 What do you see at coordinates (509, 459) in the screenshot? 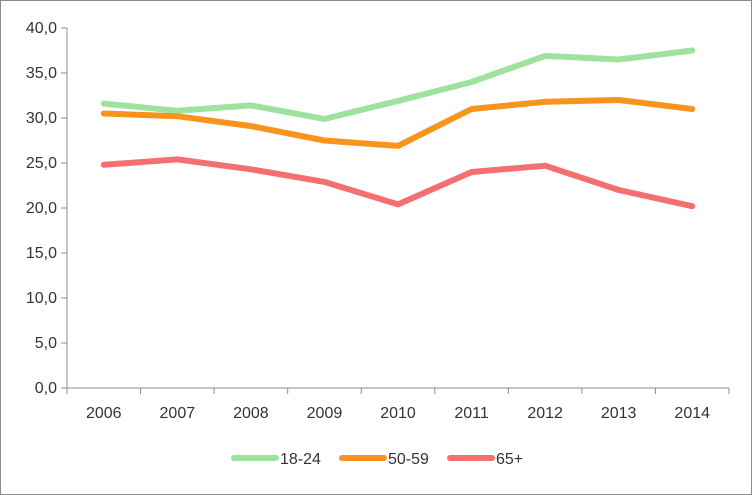
I see `legend-label: 65+` at bounding box center [509, 459].